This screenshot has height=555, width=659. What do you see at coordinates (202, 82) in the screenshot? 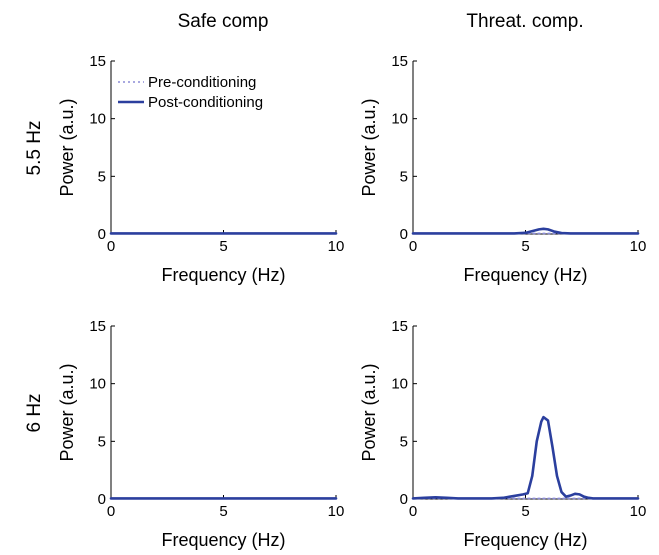
I see `legend-label-pre: Pre-conditioning` at bounding box center [202, 82].